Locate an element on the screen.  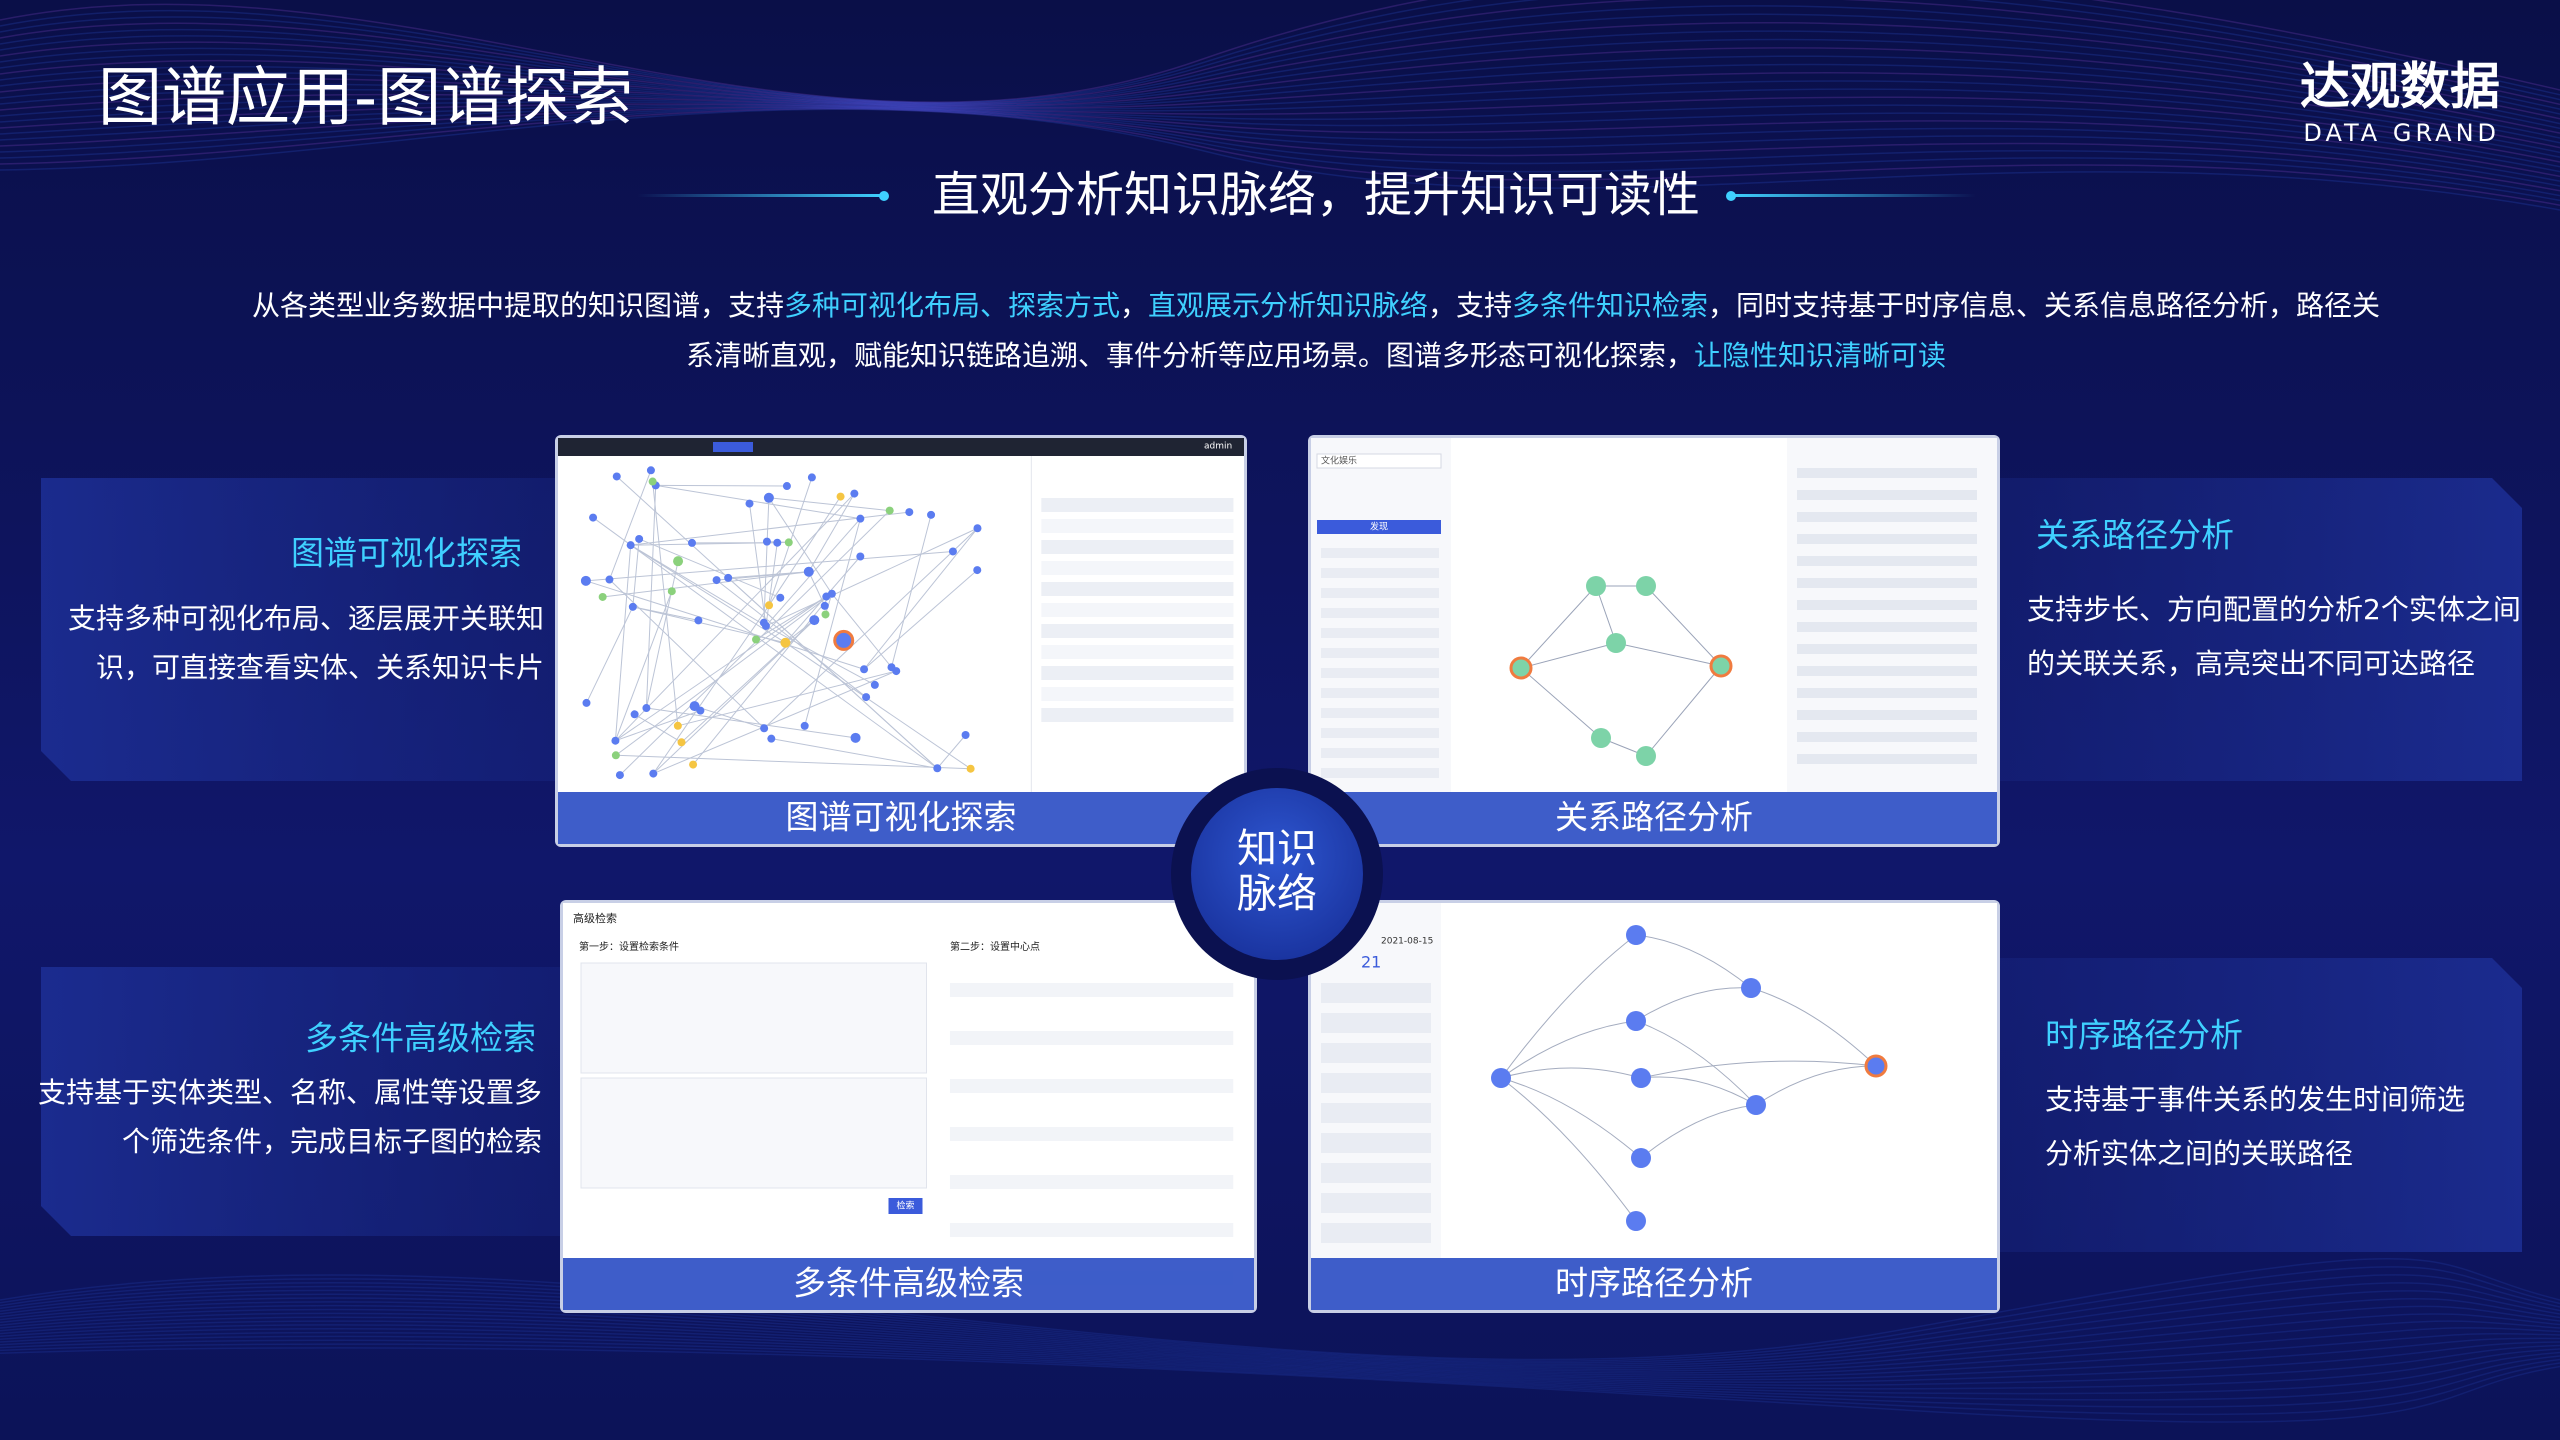
screen-caption: 时序路径分析 is located at coordinates (1654, 1283).